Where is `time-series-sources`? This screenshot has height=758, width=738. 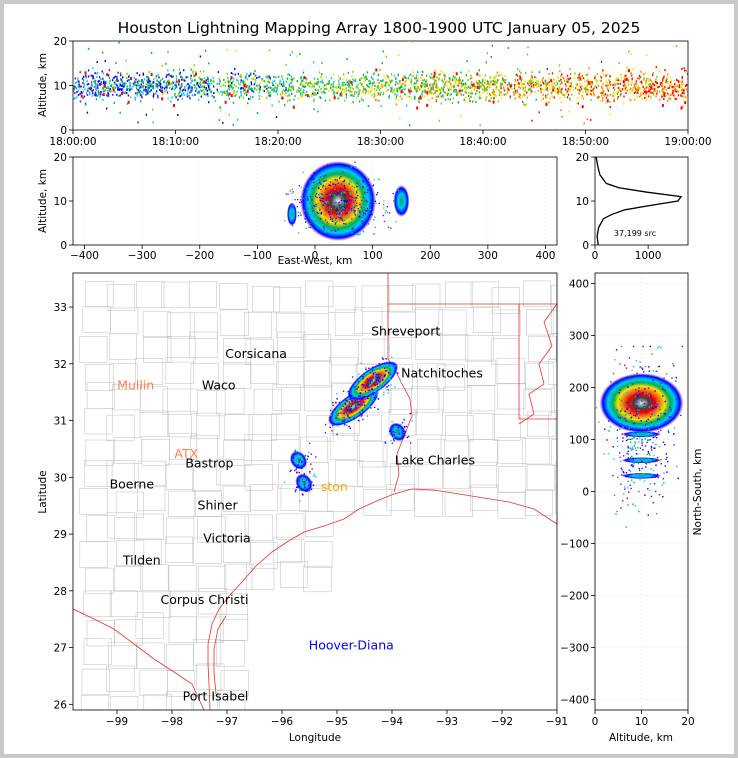 time-series-sources is located at coordinates (380, 85).